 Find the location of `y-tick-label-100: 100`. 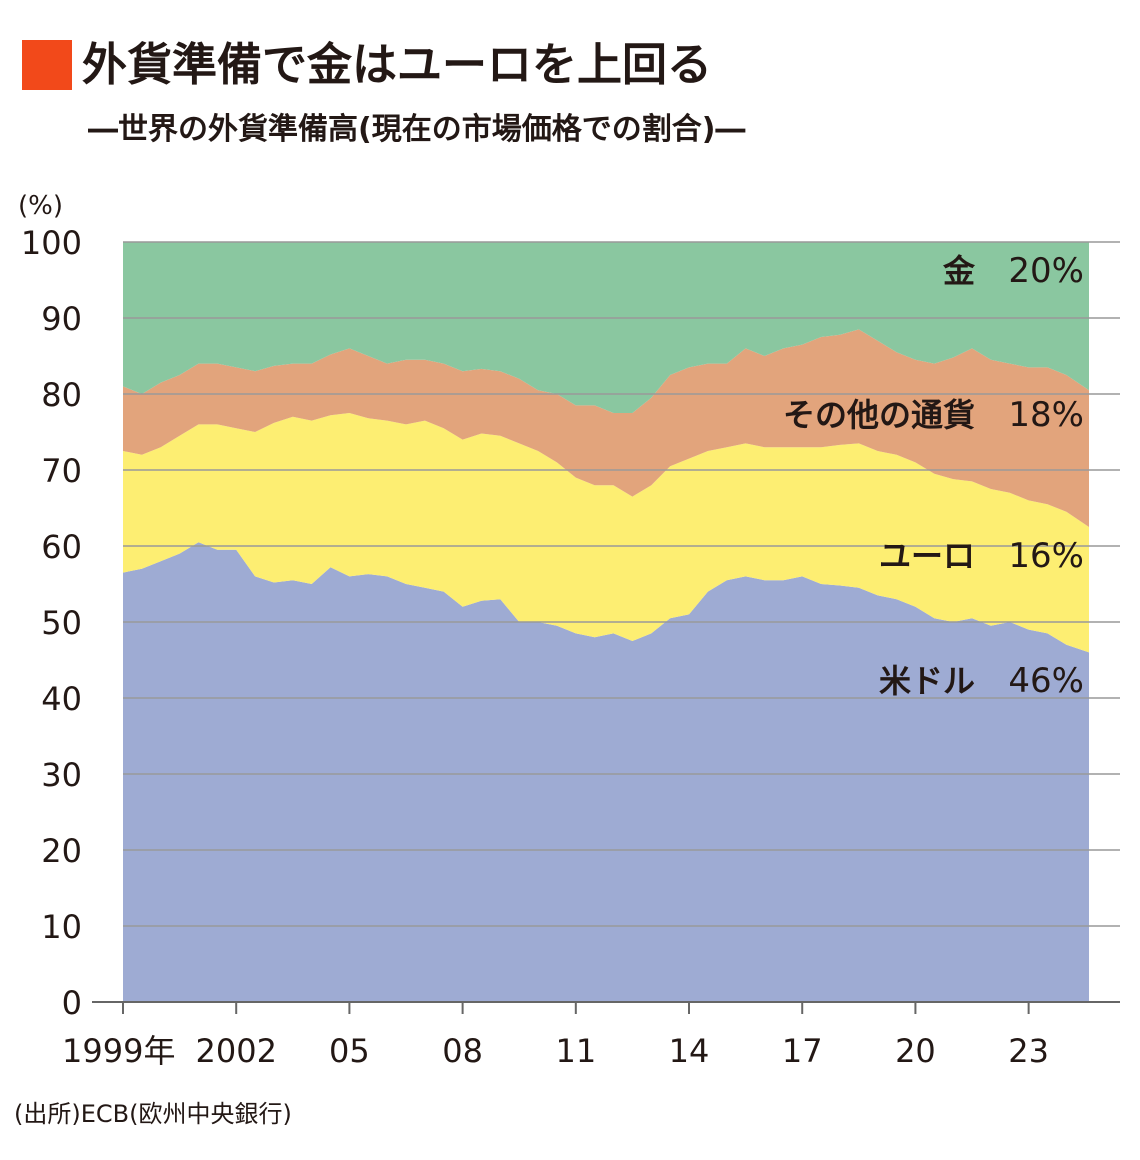

y-tick-label-100: 100 is located at coordinates (51, 243).